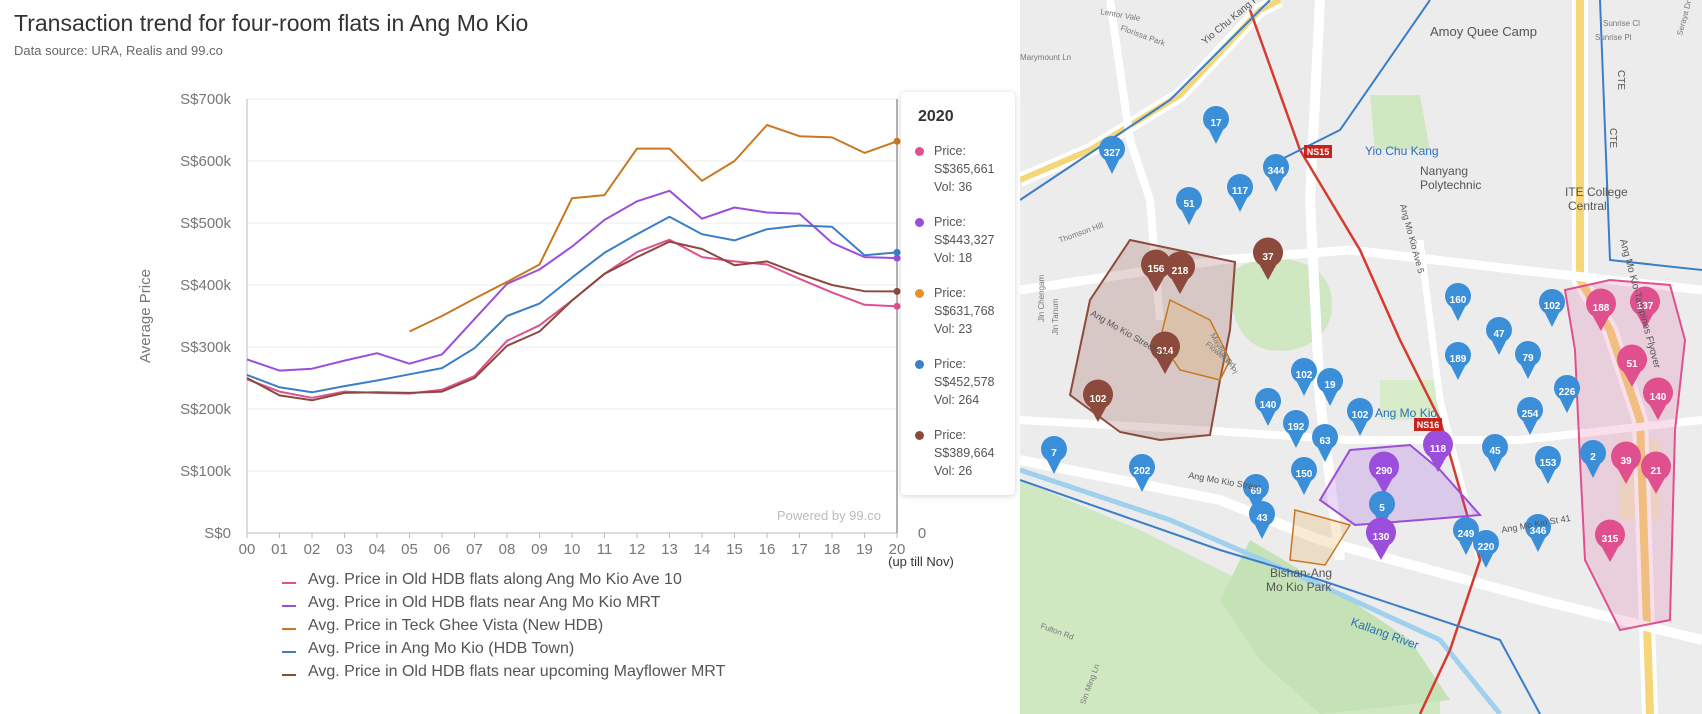  I want to click on tooltip-text: Price: S$452,578 Vol: 264, so click(973, 382).